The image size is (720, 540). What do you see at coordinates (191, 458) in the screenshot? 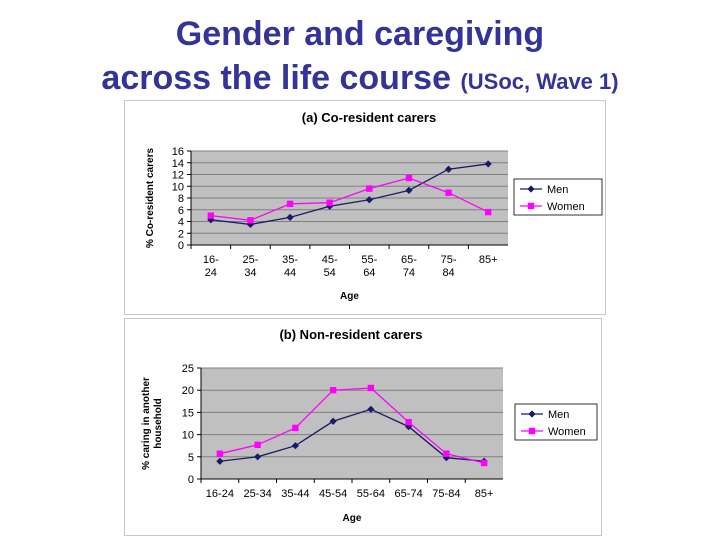
I see `y-tick-label: 5` at bounding box center [191, 458].